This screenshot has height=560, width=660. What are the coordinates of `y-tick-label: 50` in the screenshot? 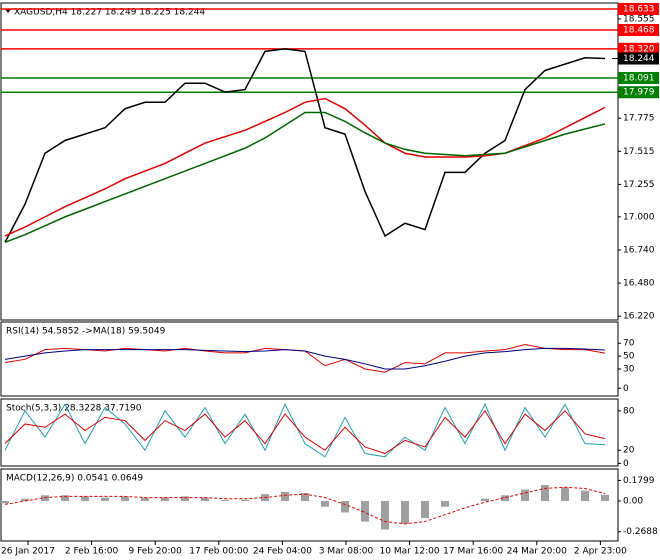 It's located at (629, 357).